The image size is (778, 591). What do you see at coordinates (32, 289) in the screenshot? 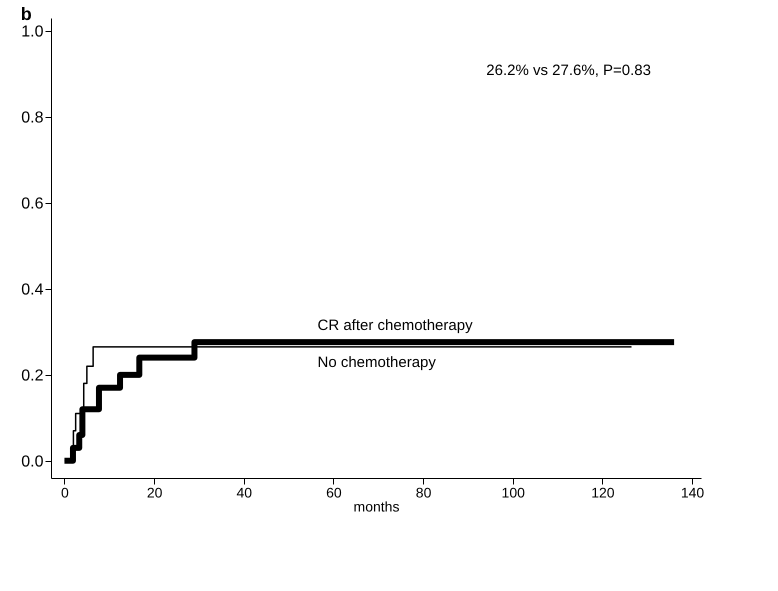
I see `y-tick-label: 0.4` at bounding box center [32, 289].